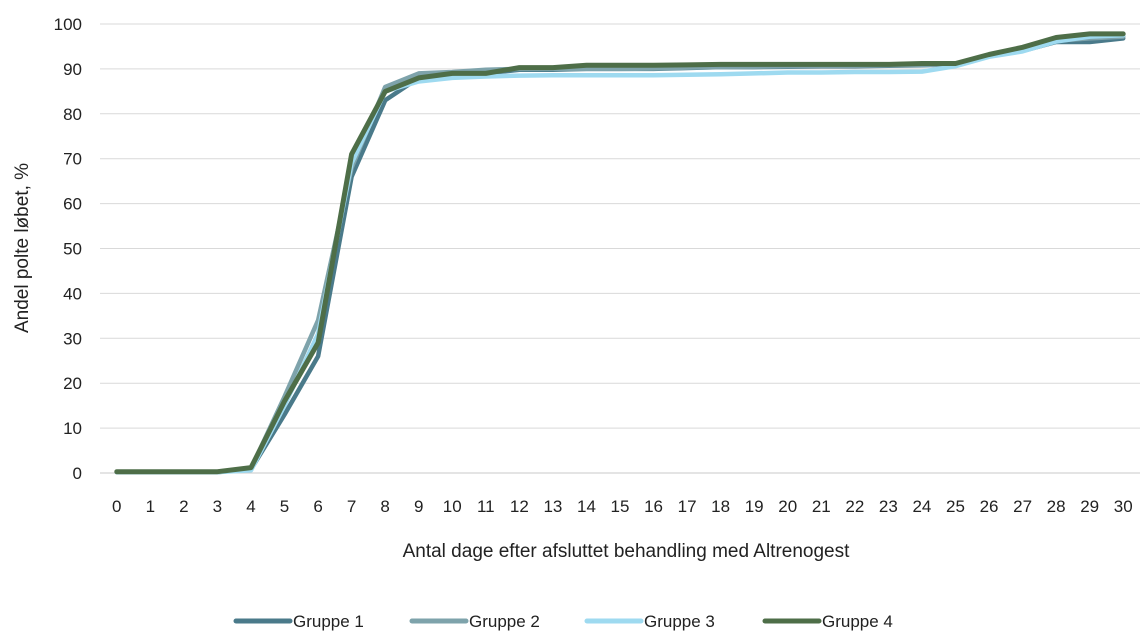 Image resolution: width=1145 pixels, height=638 pixels. Describe the element at coordinates (720, 506) in the screenshot. I see `x-tick-label: 18` at that location.